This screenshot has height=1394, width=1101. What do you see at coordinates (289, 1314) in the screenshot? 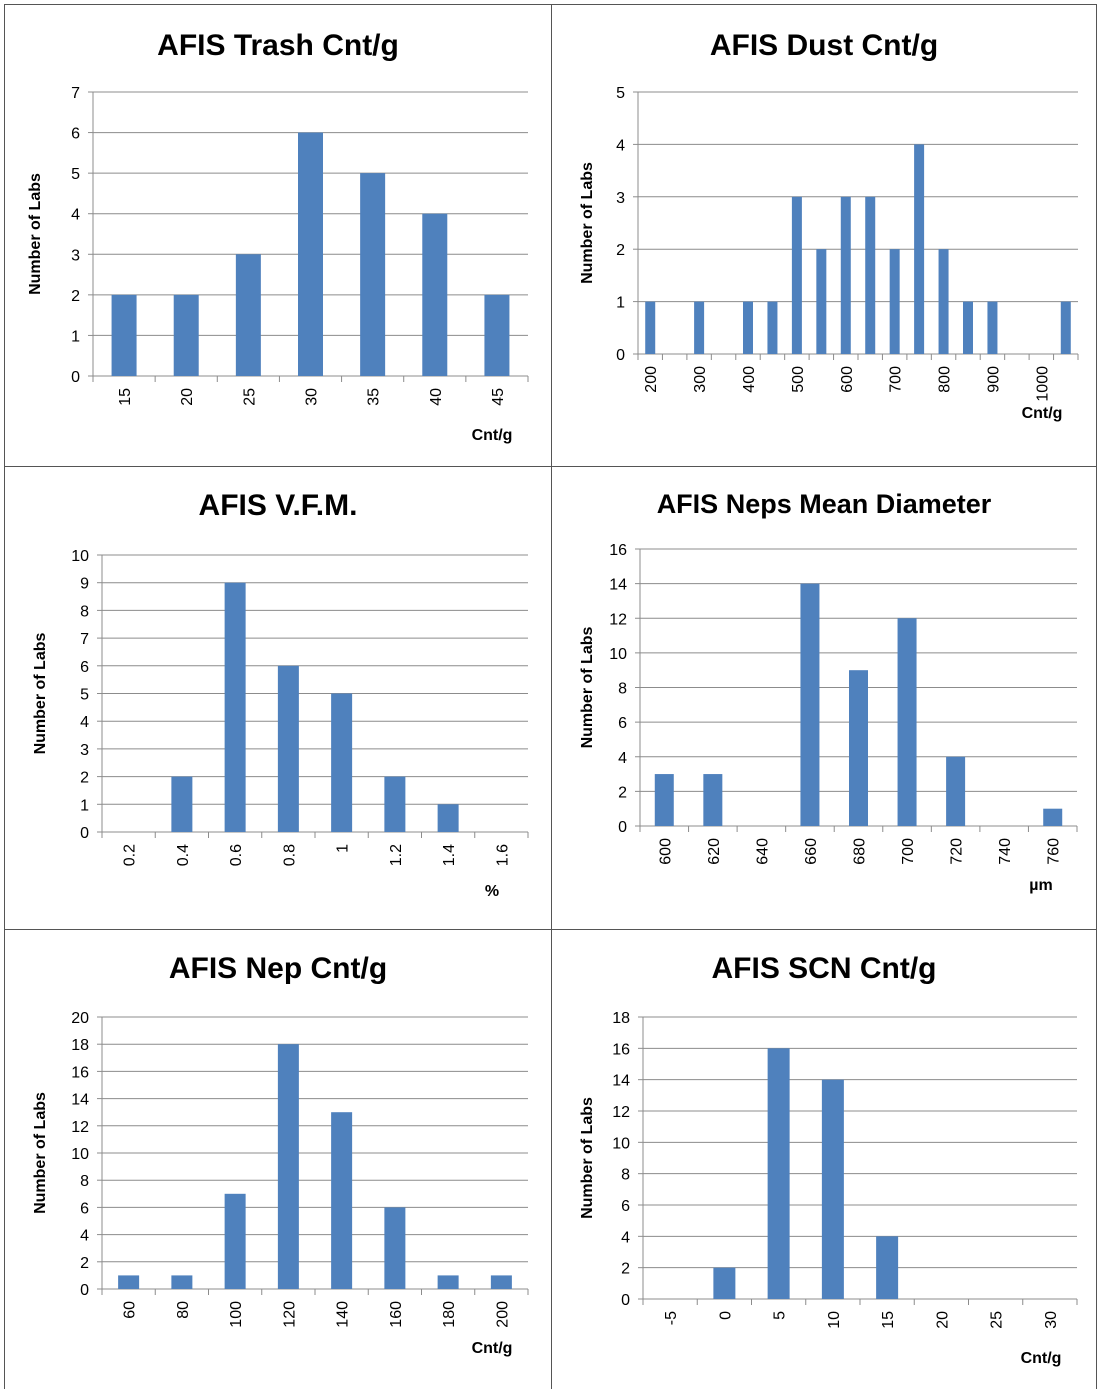
I see `x-tick-label: 120` at bounding box center [289, 1314].